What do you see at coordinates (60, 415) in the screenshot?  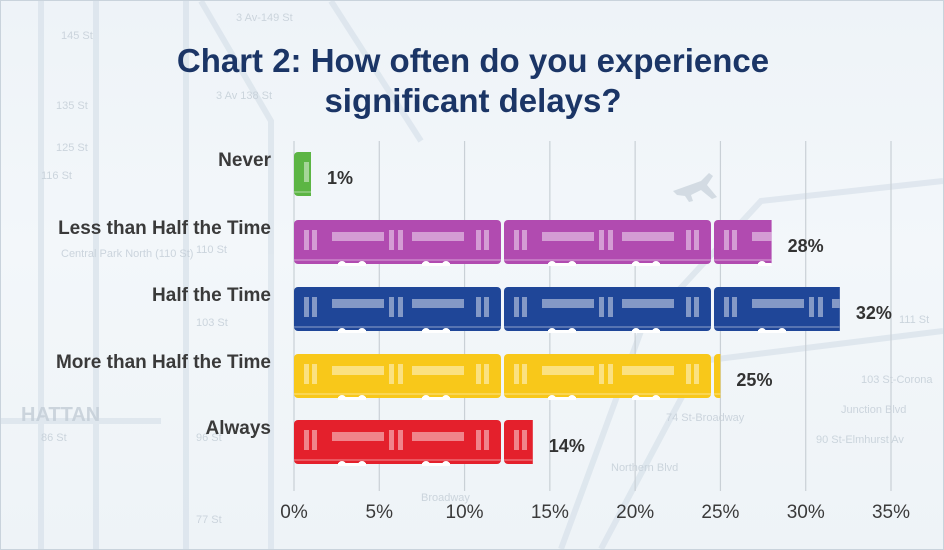 I see `map-label: HATTAN` at bounding box center [60, 415].